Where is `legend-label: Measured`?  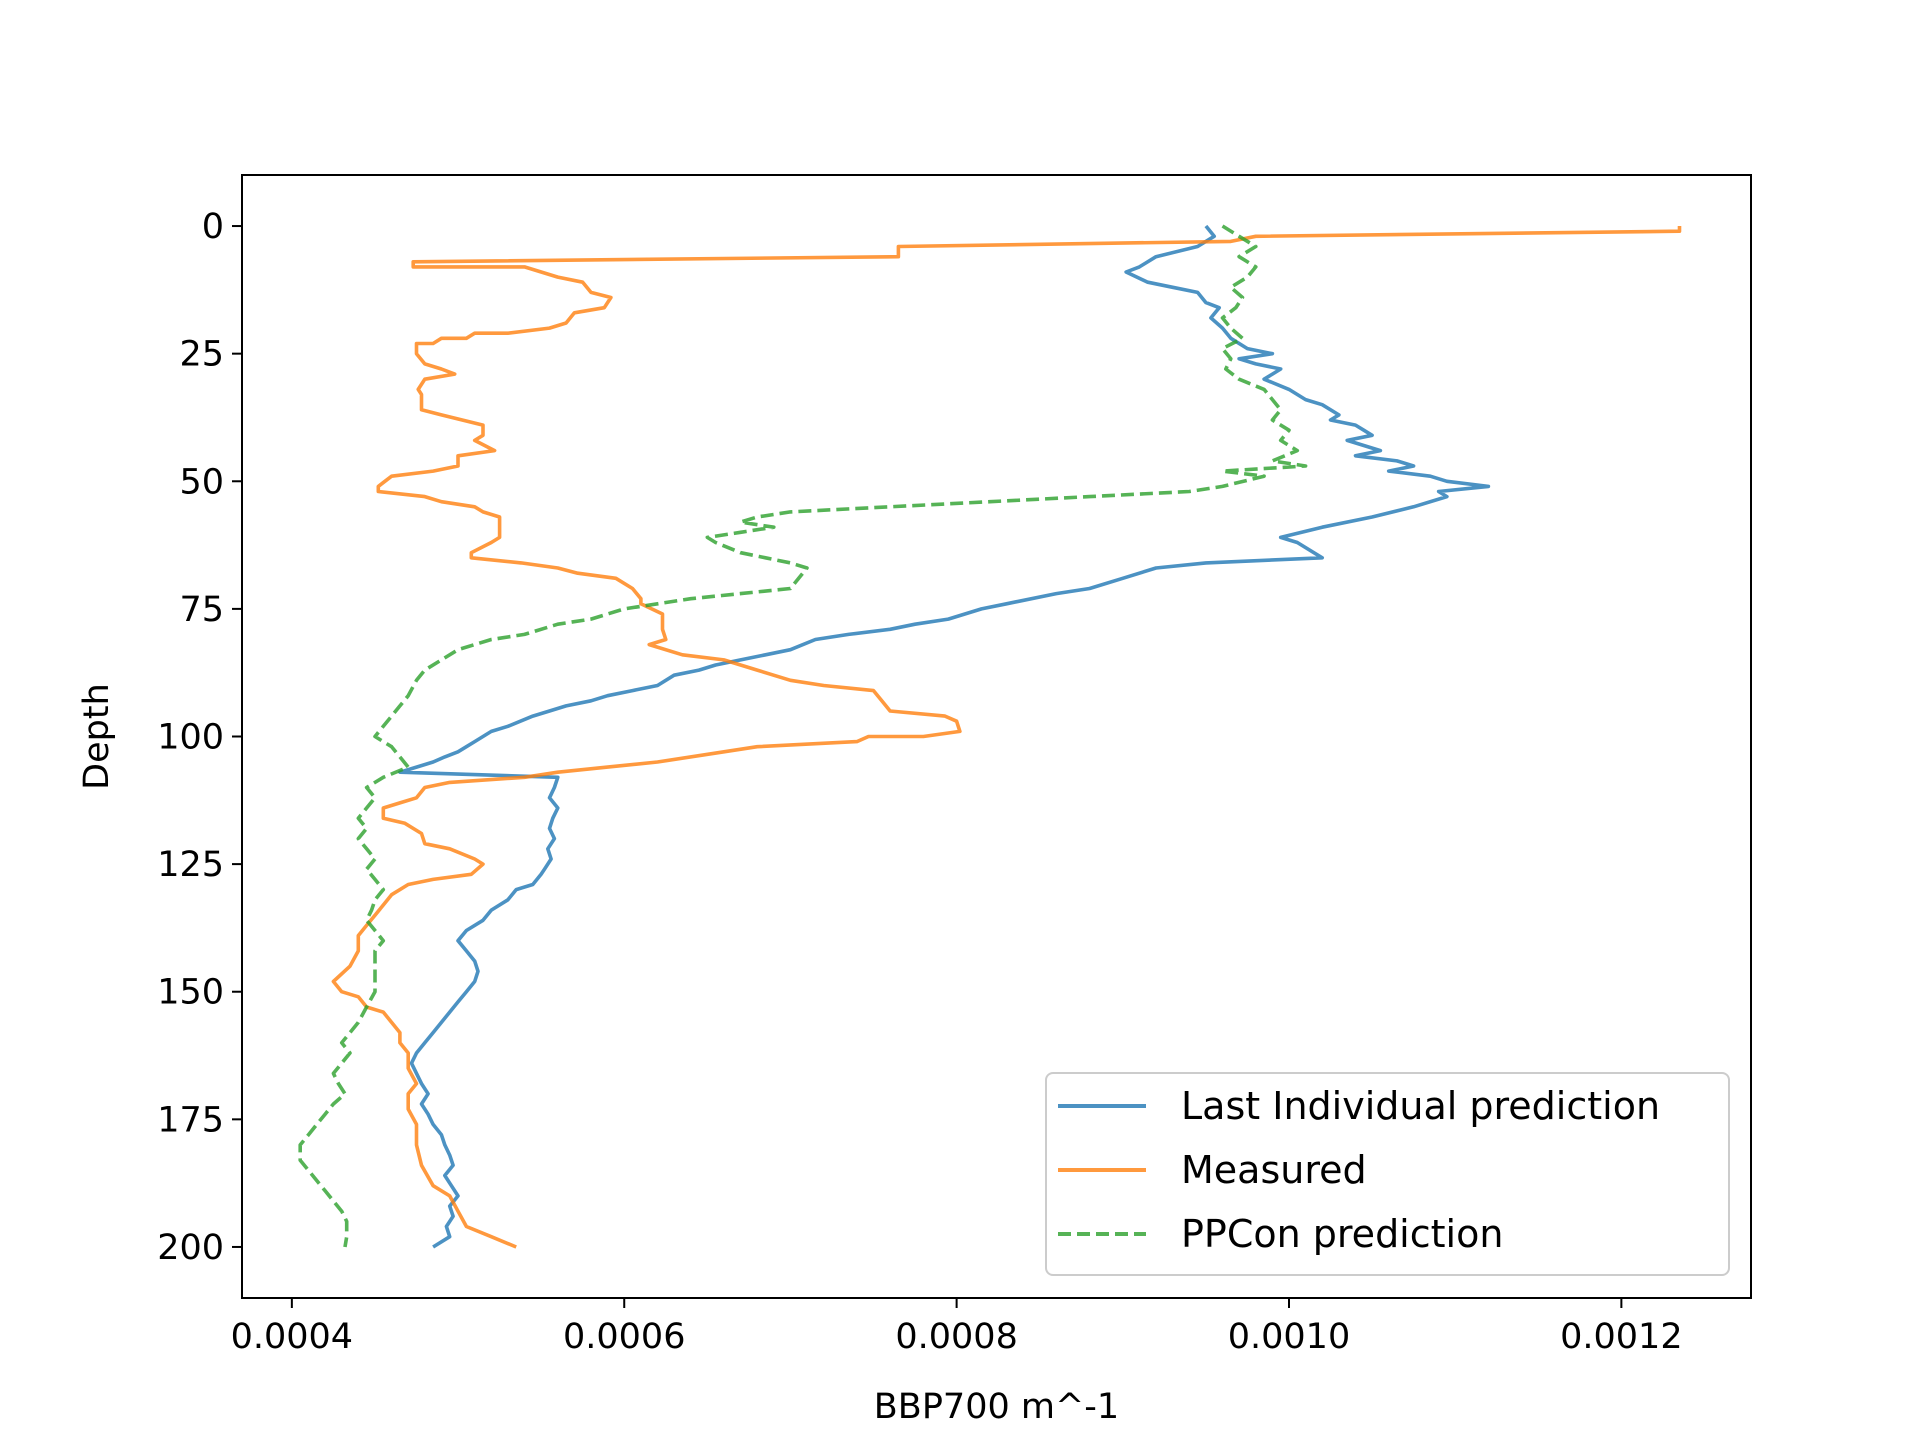 legend-label: Measured is located at coordinates (1274, 1170).